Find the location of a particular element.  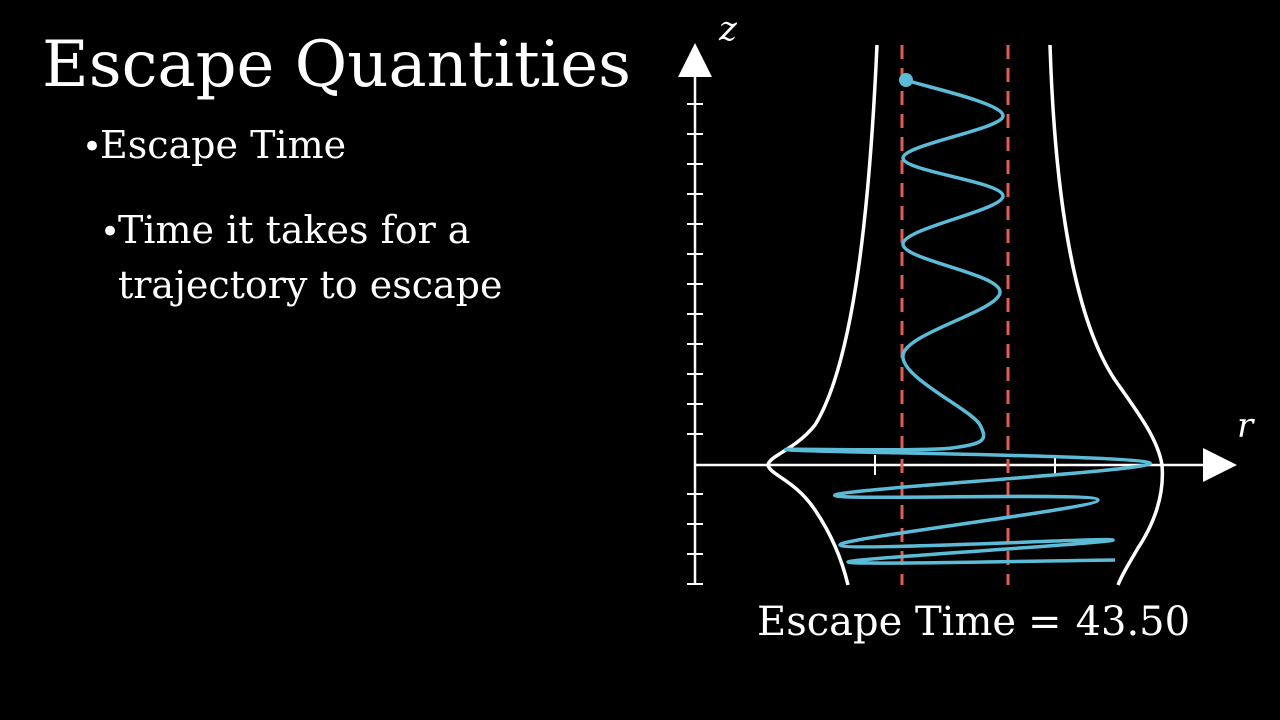

escape-time-readout: Escape Time = 43.50 is located at coordinates (973, 622).